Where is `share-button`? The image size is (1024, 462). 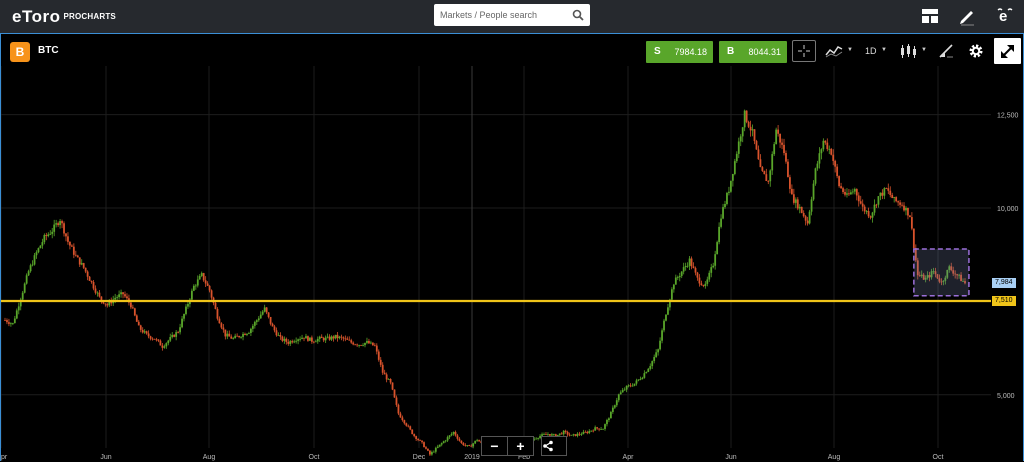
share-button is located at coordinates (554, 446).